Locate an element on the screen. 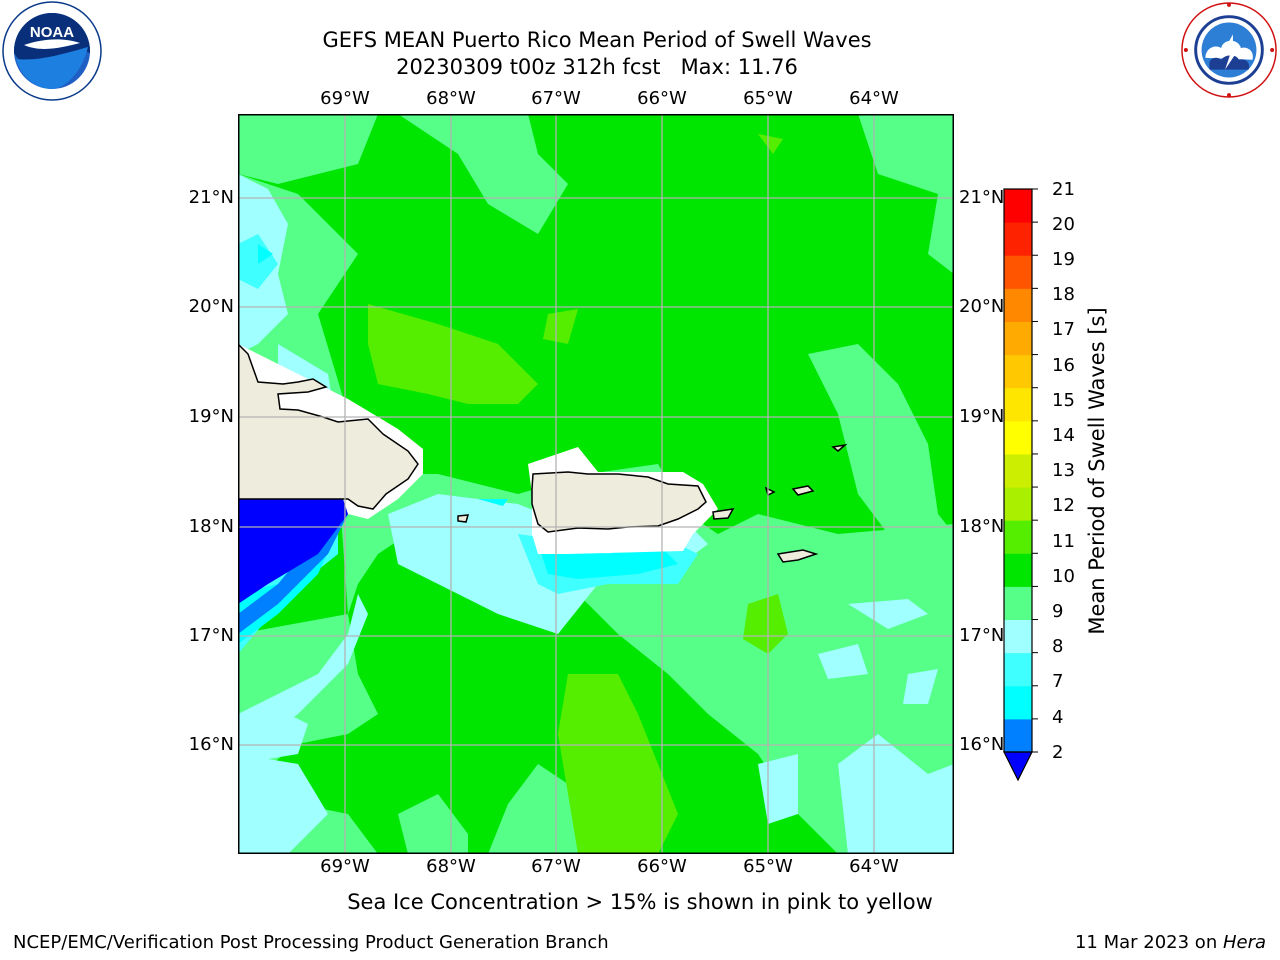 Image resolution: width=1280 pixels, height=960 pixels. lon-label-bottom: 64°W is located at coordinates (874, 866).